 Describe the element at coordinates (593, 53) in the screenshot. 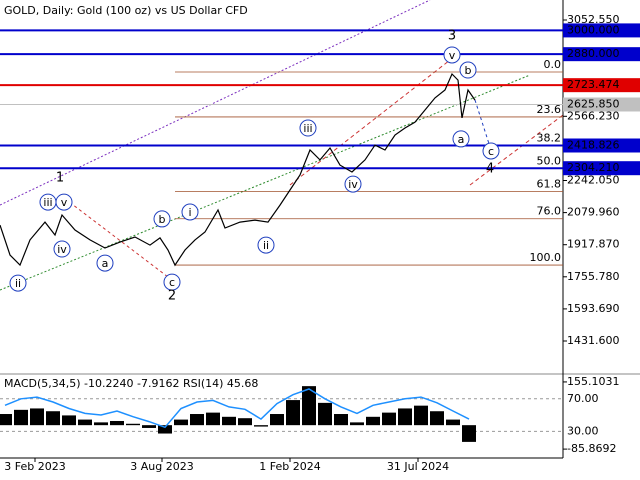

I see `level-label: 2880.000` at that location.